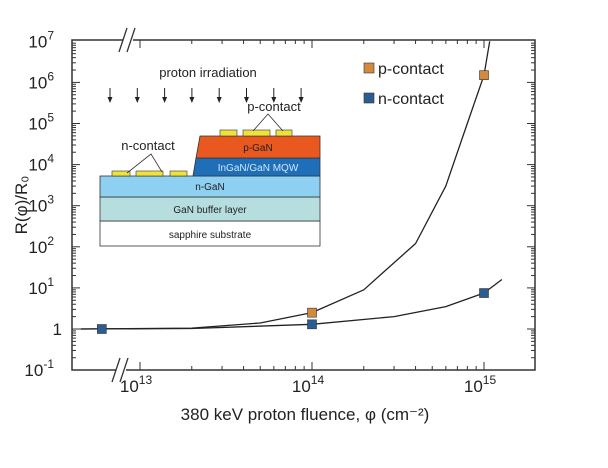 This screenshot has width=608, height=468. What do you see at coordinates (411, 69) in the screenshot?
I see `legend-label-p-contact: p-contact` at bounding box center [411, 69].